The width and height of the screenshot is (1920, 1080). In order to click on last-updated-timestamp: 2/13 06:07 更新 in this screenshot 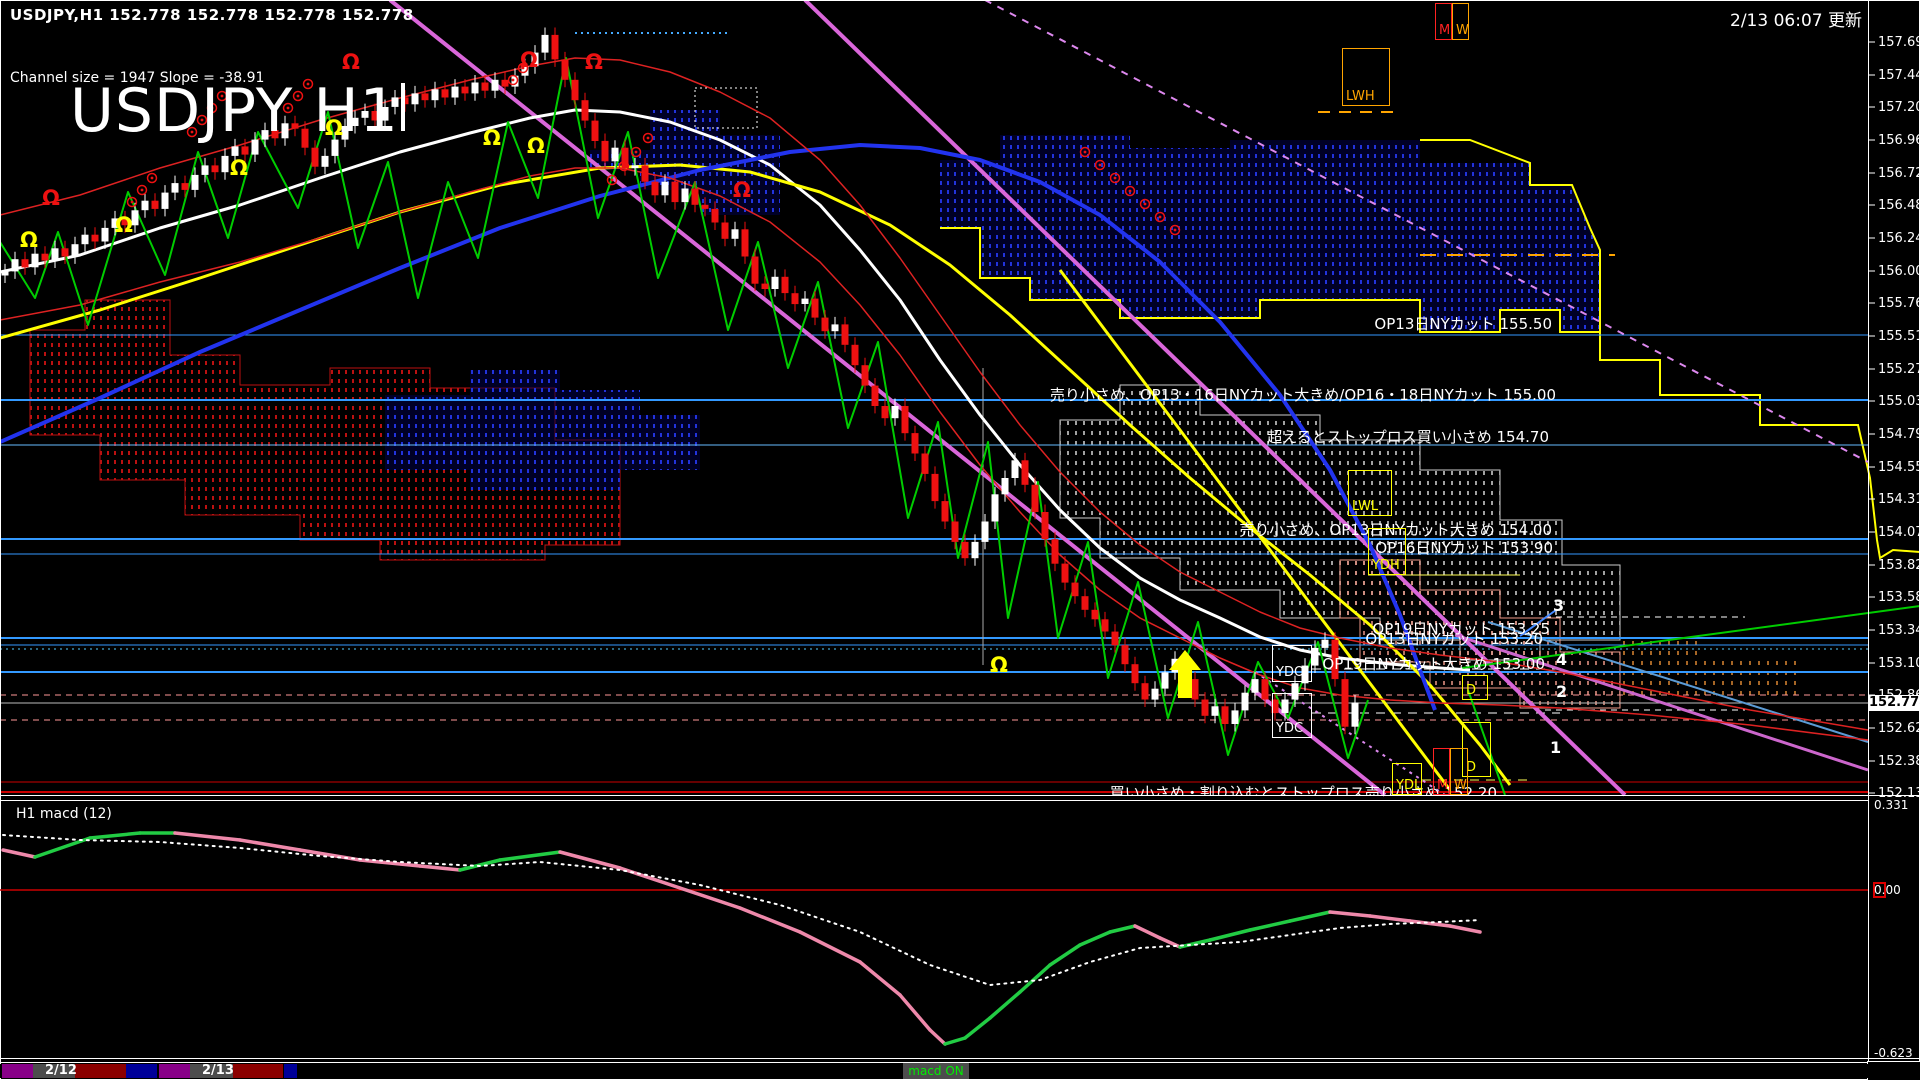, I will do `click(1796, 21)`.